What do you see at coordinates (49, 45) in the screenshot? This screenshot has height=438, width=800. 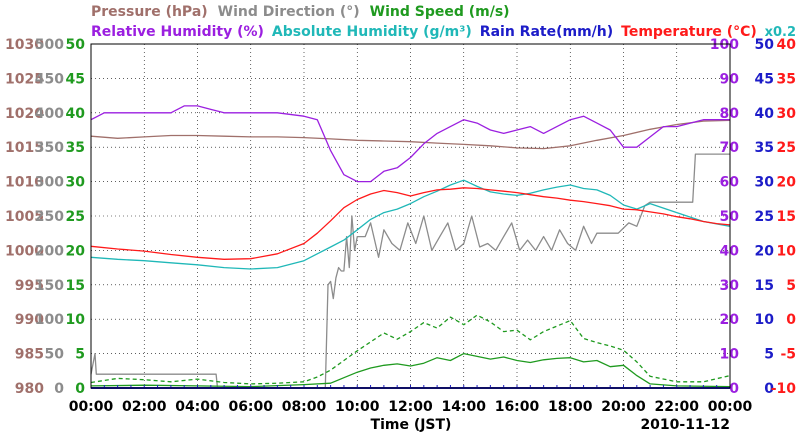 I see `y-tick-label-wind_direction: 500` at bounding box center [49, 45].